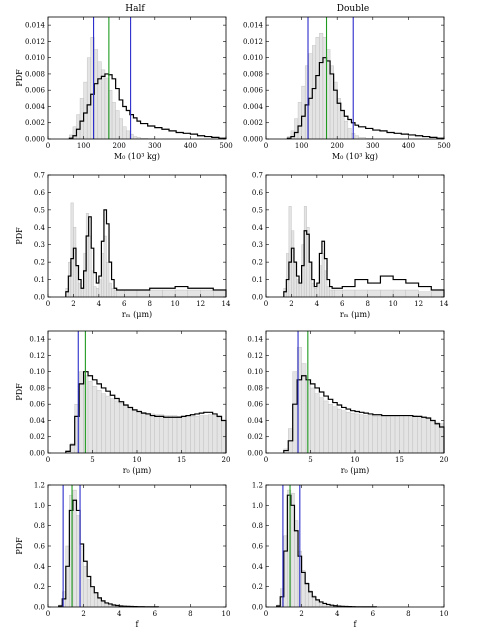 The image size is (479, 638). I want to click on column-title-double: Double, so click(353, 9).